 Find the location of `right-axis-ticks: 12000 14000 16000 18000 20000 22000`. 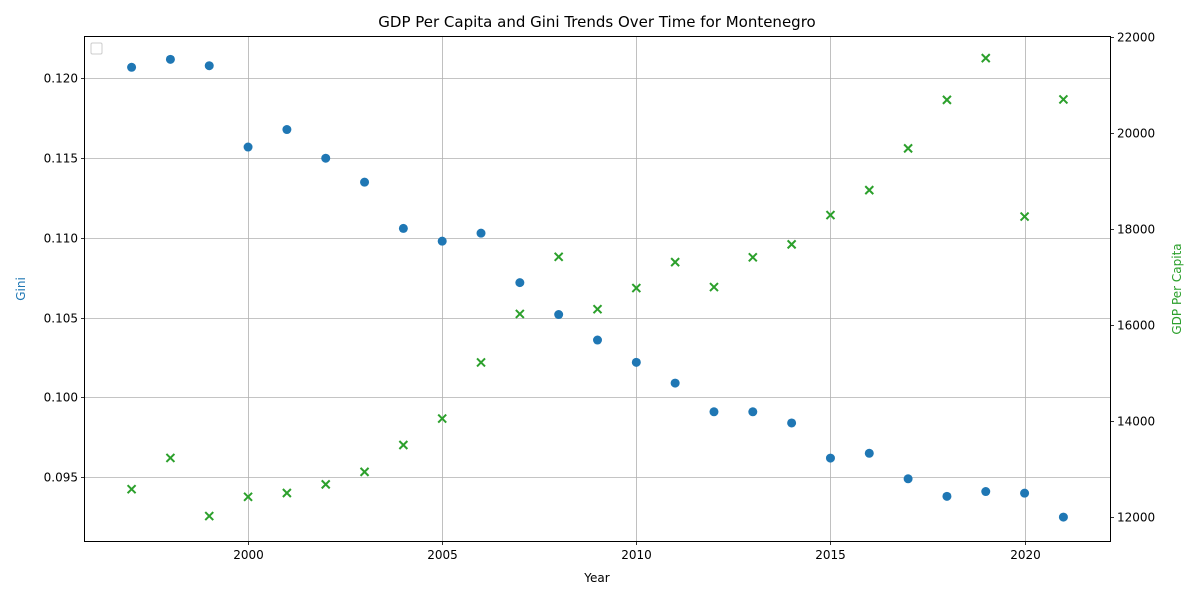

right-axis-ticks: 12000 14000 16000 18000 20000 22000 is located at coordinates (1132, 278).